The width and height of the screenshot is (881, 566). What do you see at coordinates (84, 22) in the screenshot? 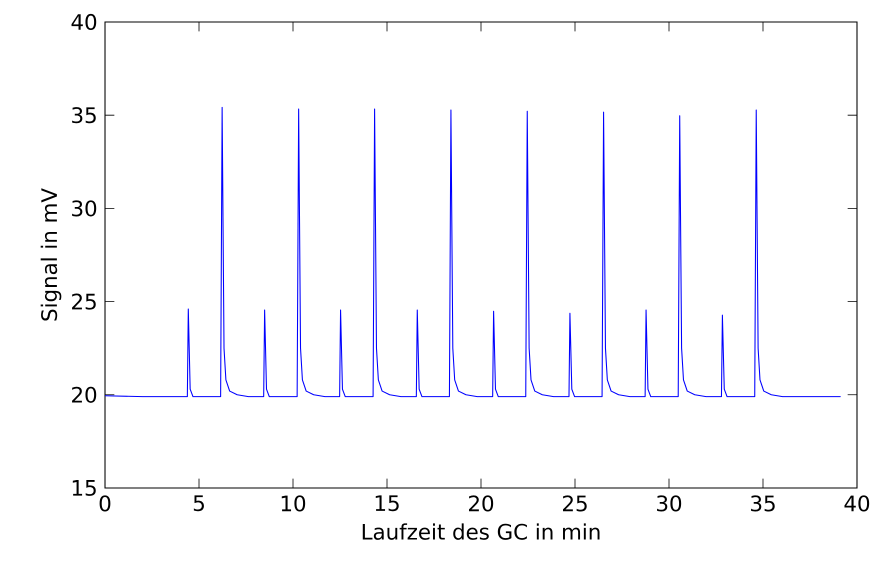
I see `y-tick-label: 40` at bounding box center [84, 22].